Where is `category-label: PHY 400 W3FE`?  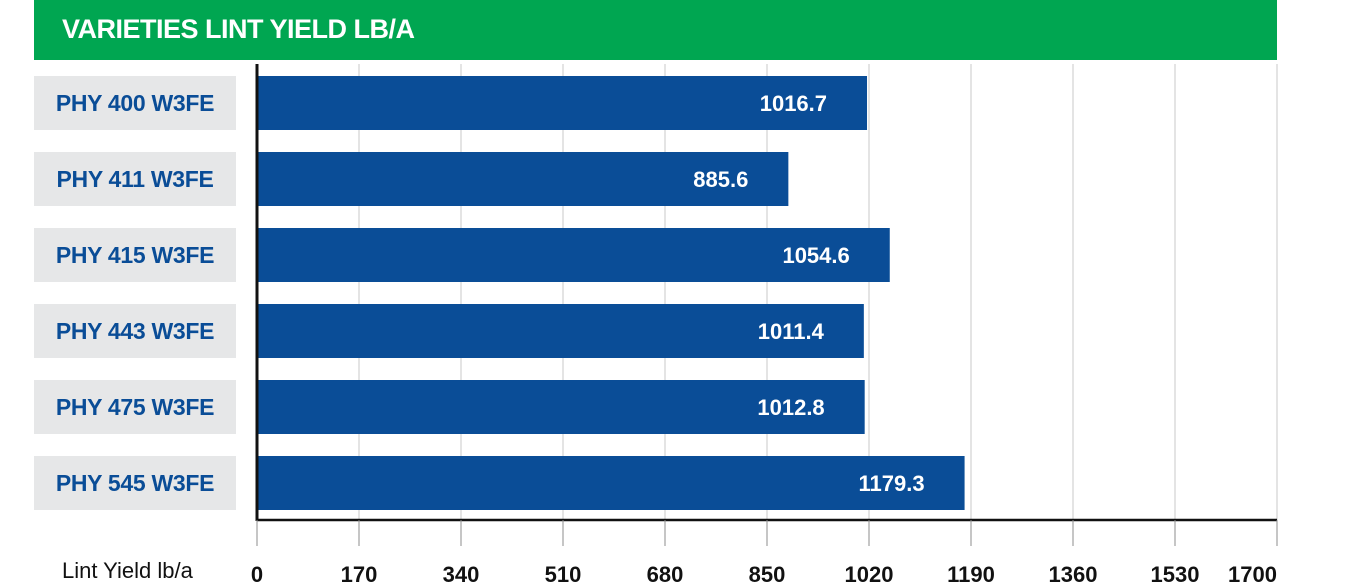
category-label: PHY 400 W3FE is located at coordinates (135, 103).